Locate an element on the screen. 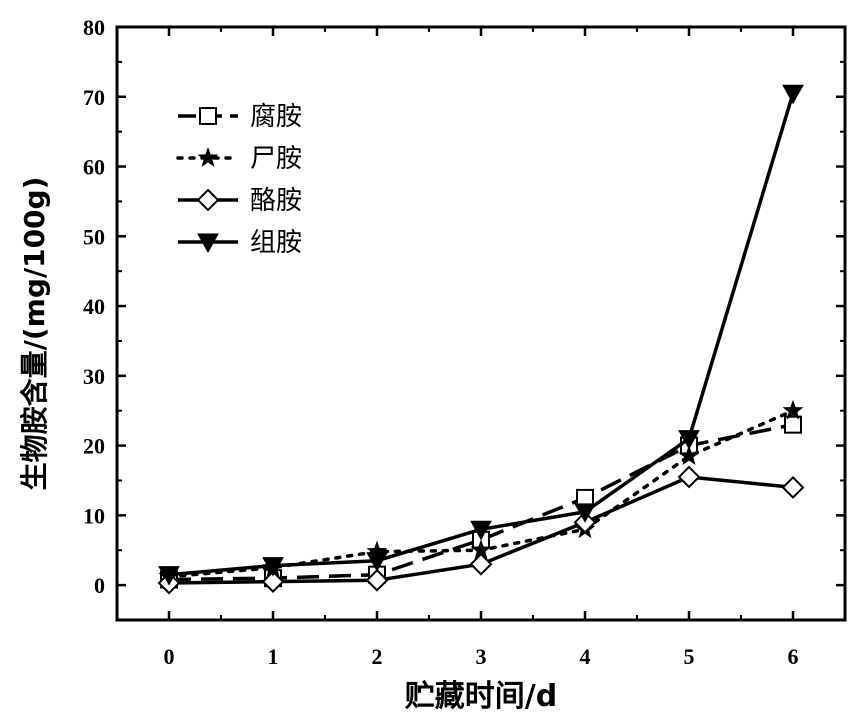  legend-item: 酪胺 is located at coordinates (240, 201).